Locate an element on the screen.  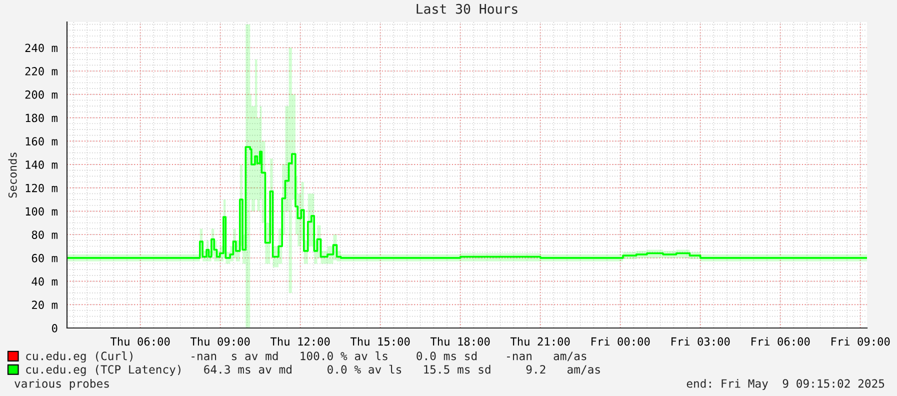
y-tick-label: 60 m is located at coordinates (45, 258).